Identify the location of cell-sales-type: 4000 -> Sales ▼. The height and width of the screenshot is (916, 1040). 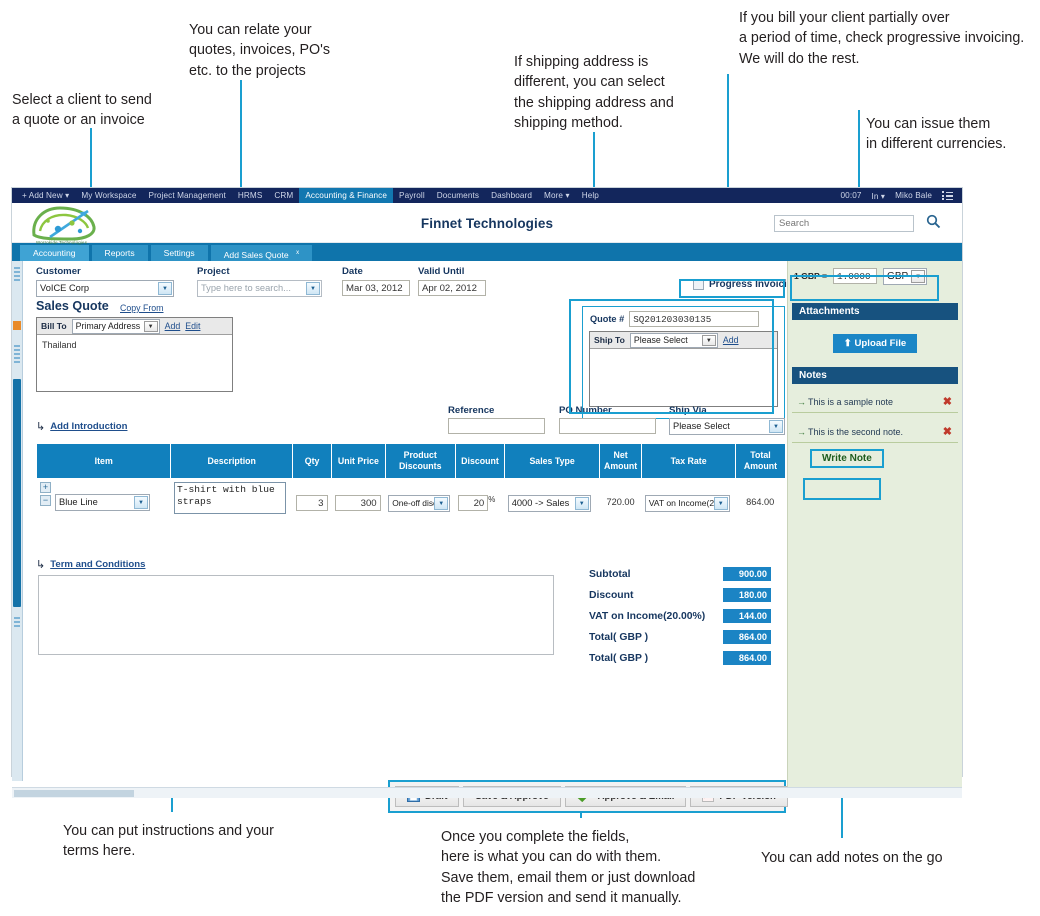
(552, 499).